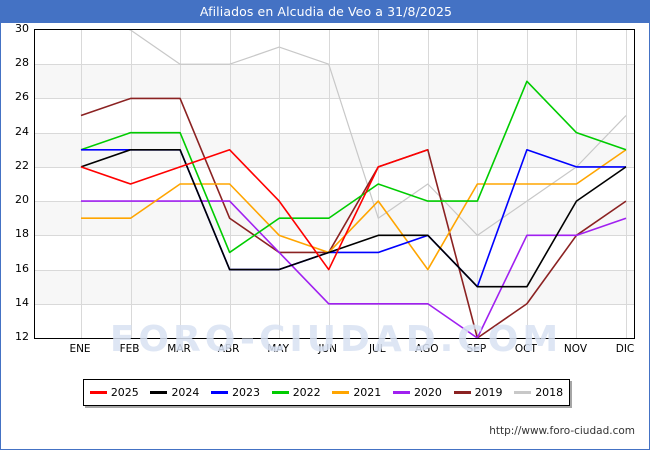  I want to click on window-title: Afiliados en Alcudia de Veo a 31/8/2025, so click(325, 12).